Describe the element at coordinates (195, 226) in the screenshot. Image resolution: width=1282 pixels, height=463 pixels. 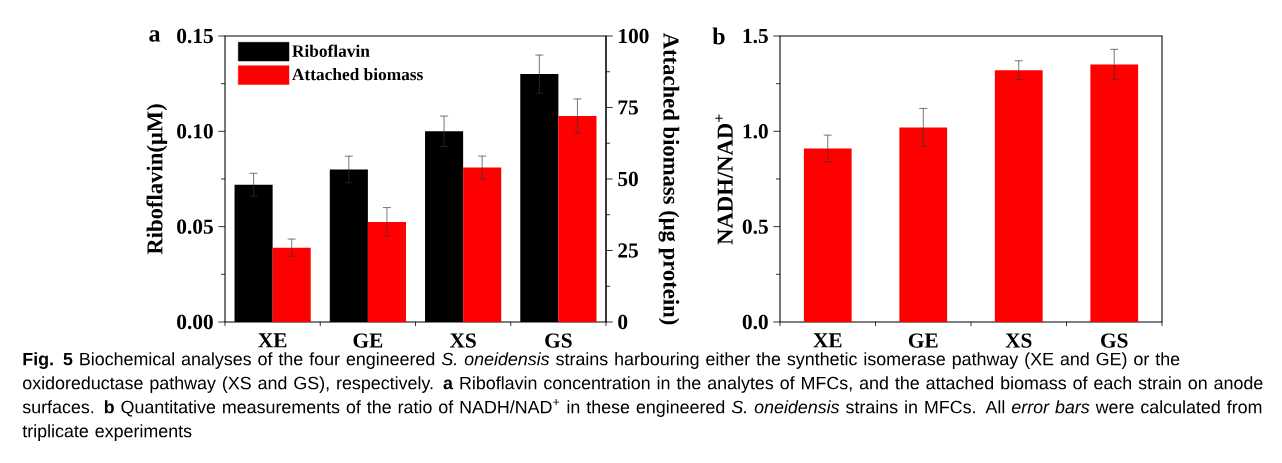
I see `y-tick-label: 0.05` at that location.